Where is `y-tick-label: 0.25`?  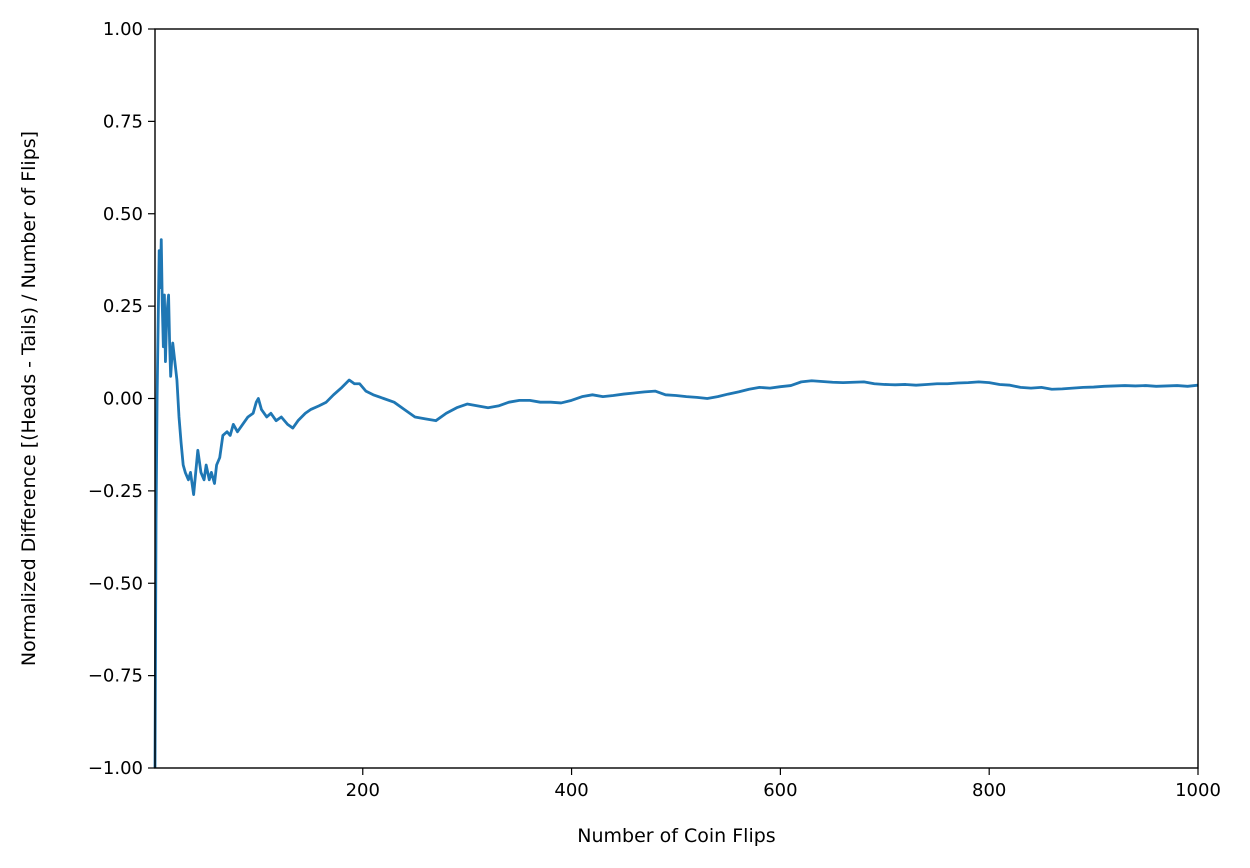 y-tick-label: 0.25 is located at coordinates (123, 306).